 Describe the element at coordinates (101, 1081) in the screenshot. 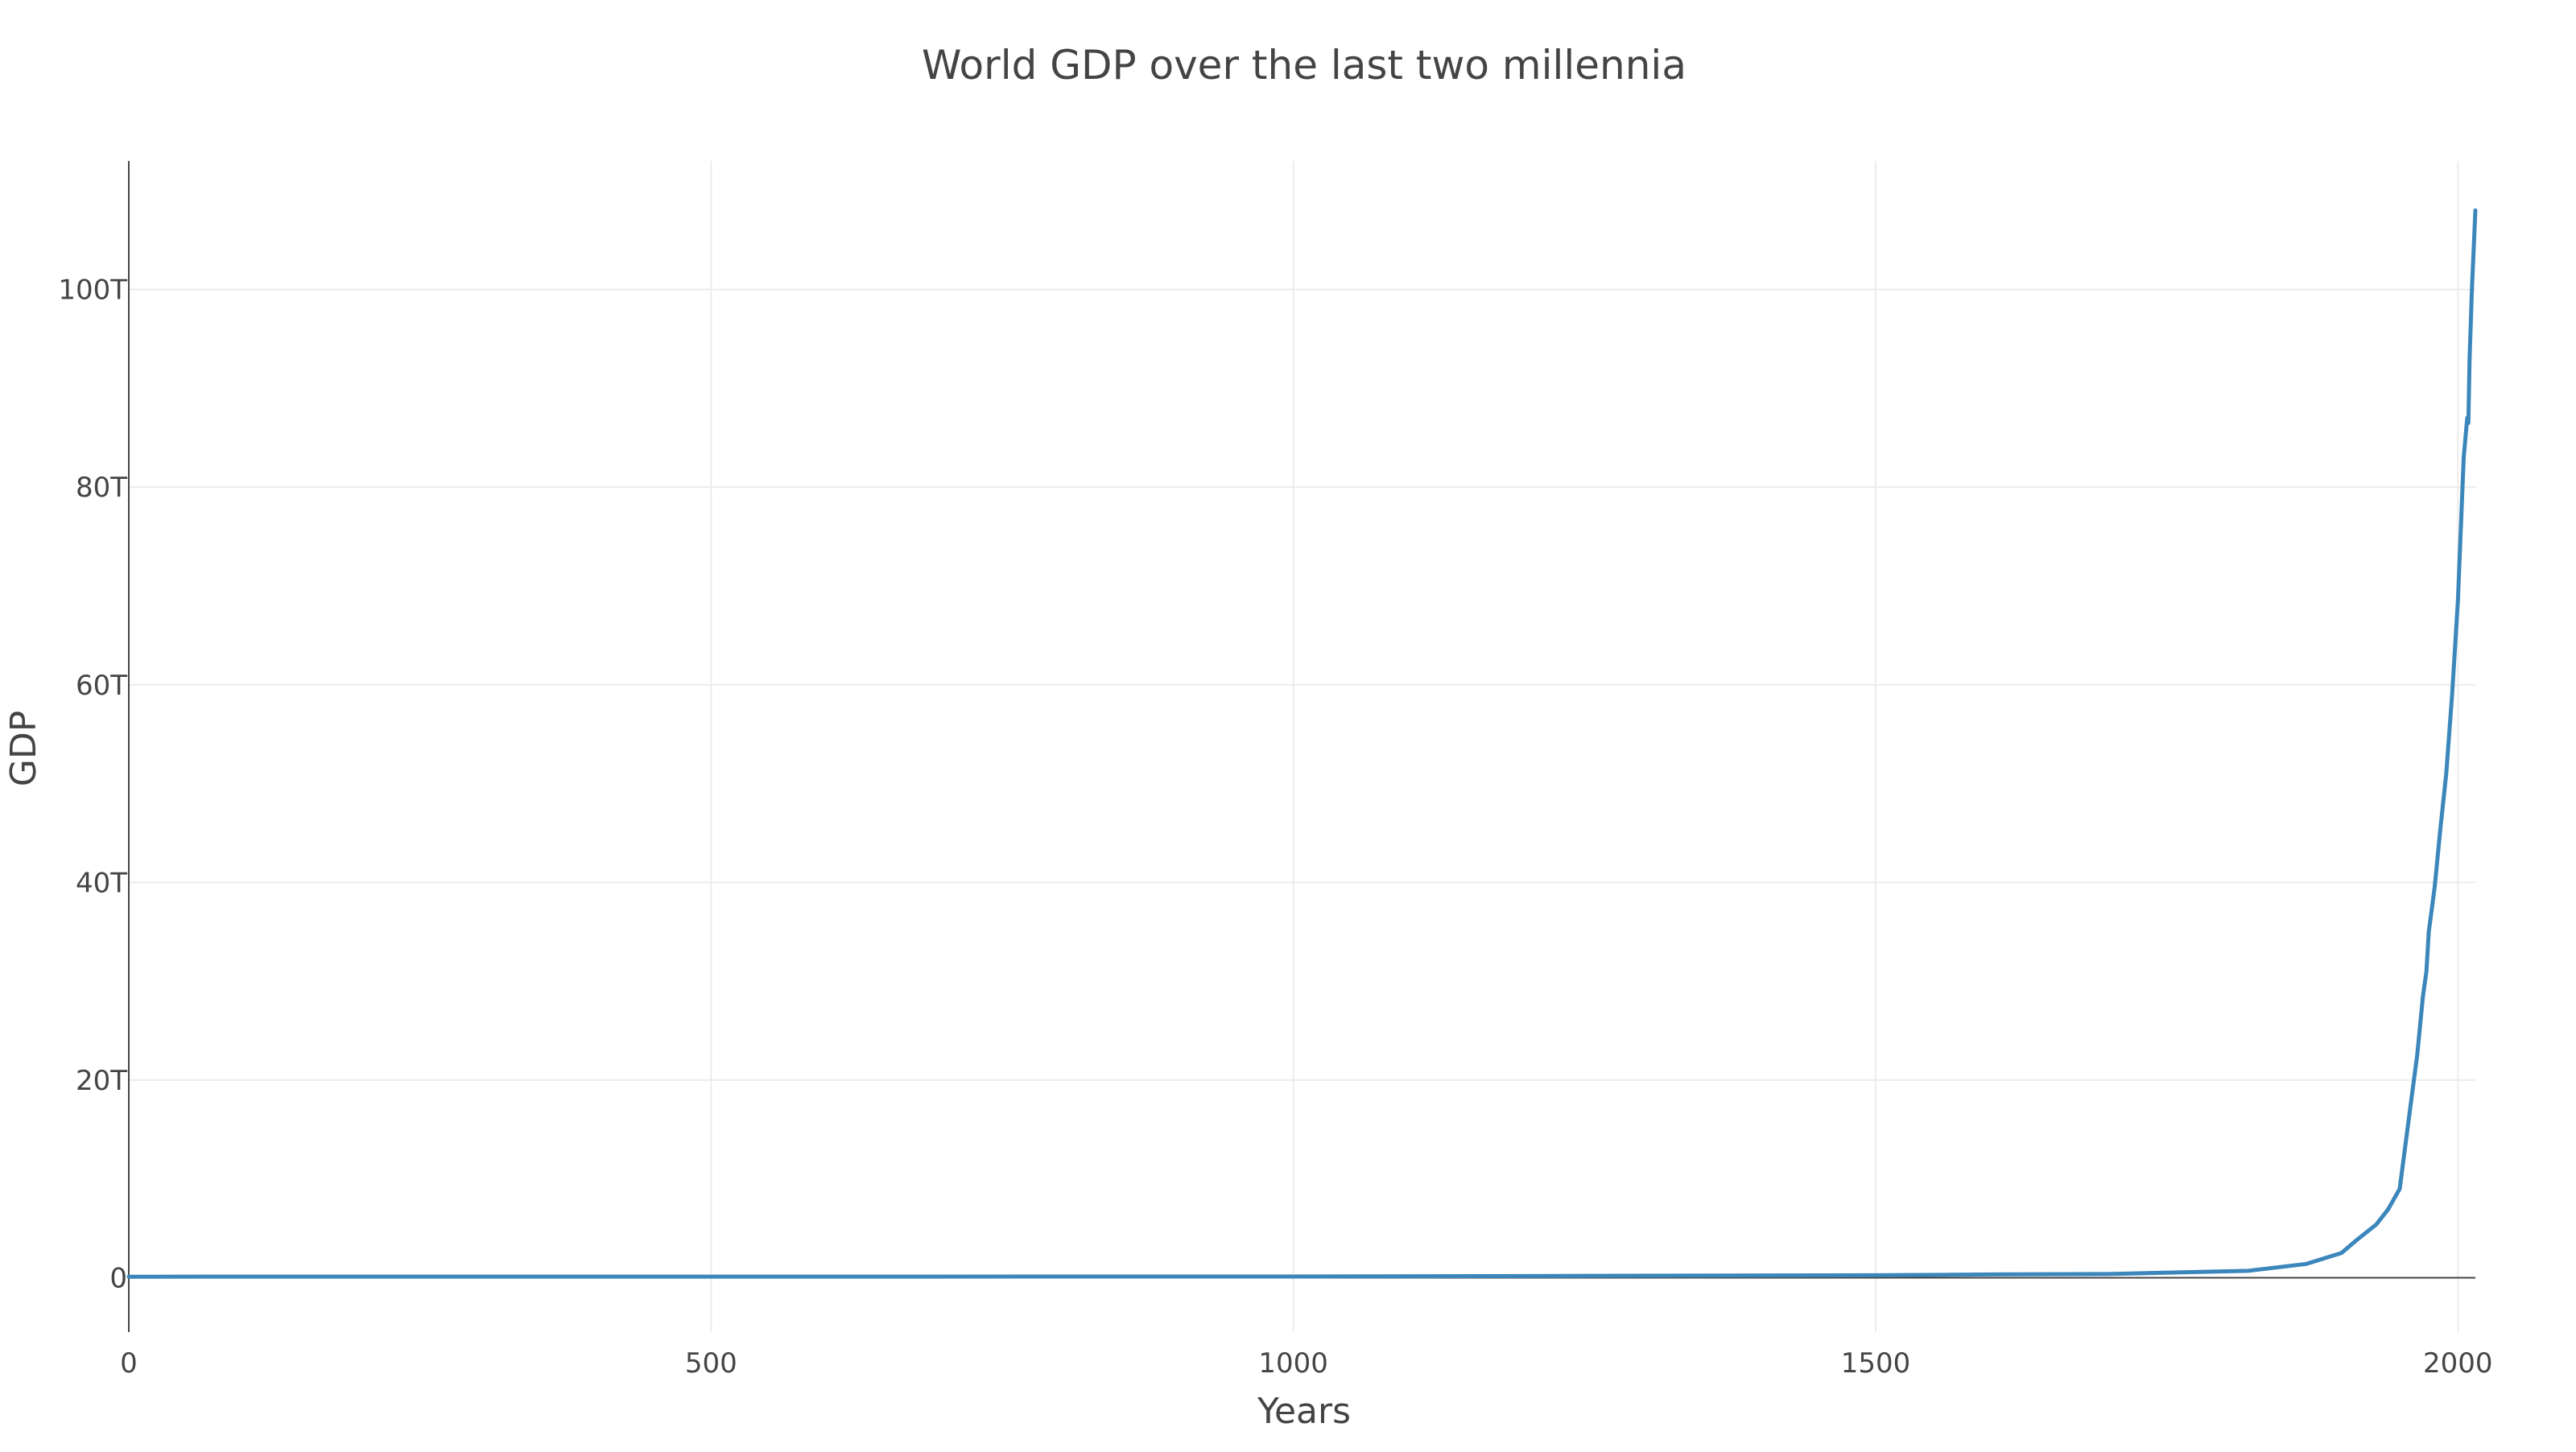

I see `y-tick-label: 20T` at that location.